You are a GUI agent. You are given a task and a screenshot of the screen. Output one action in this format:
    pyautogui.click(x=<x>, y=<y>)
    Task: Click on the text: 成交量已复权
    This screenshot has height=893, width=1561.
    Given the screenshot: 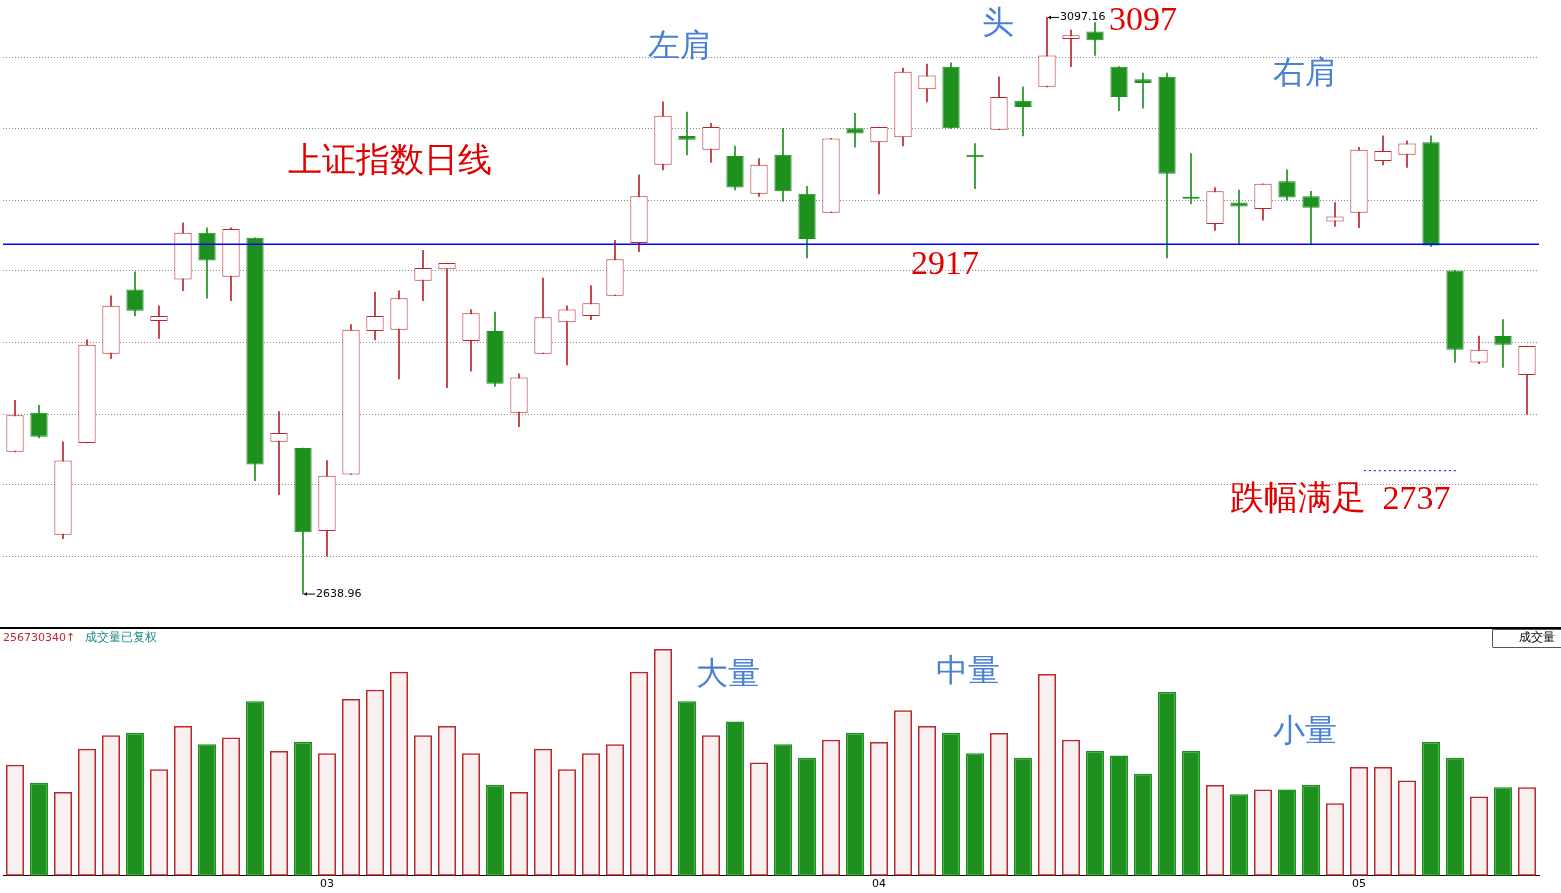 What is the action you would take?
    pyautogui.click(x=121, y=637)
    